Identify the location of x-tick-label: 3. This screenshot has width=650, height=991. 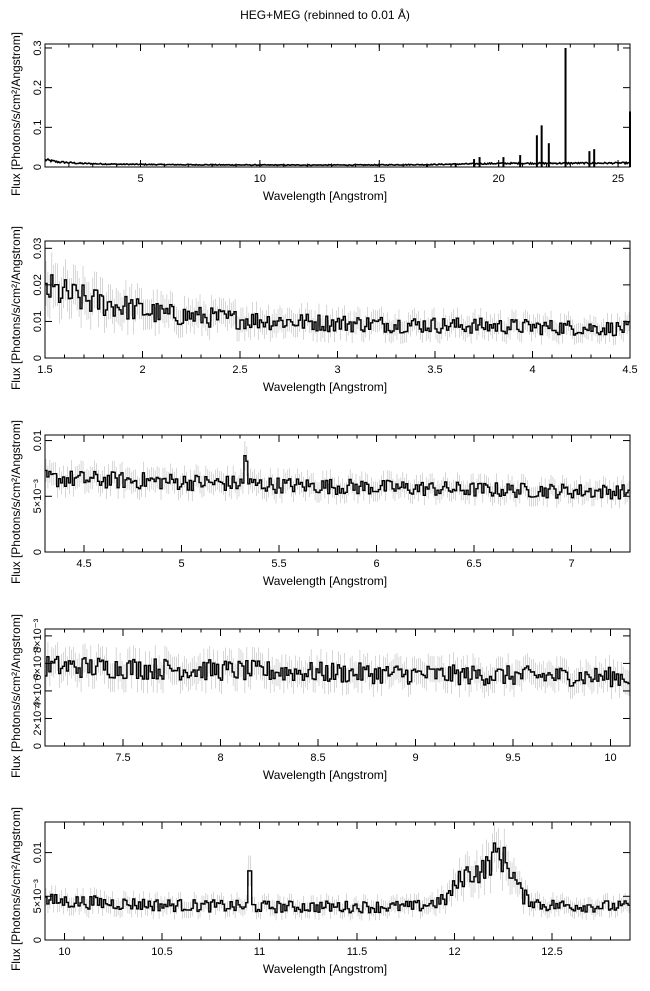
(337, 370).